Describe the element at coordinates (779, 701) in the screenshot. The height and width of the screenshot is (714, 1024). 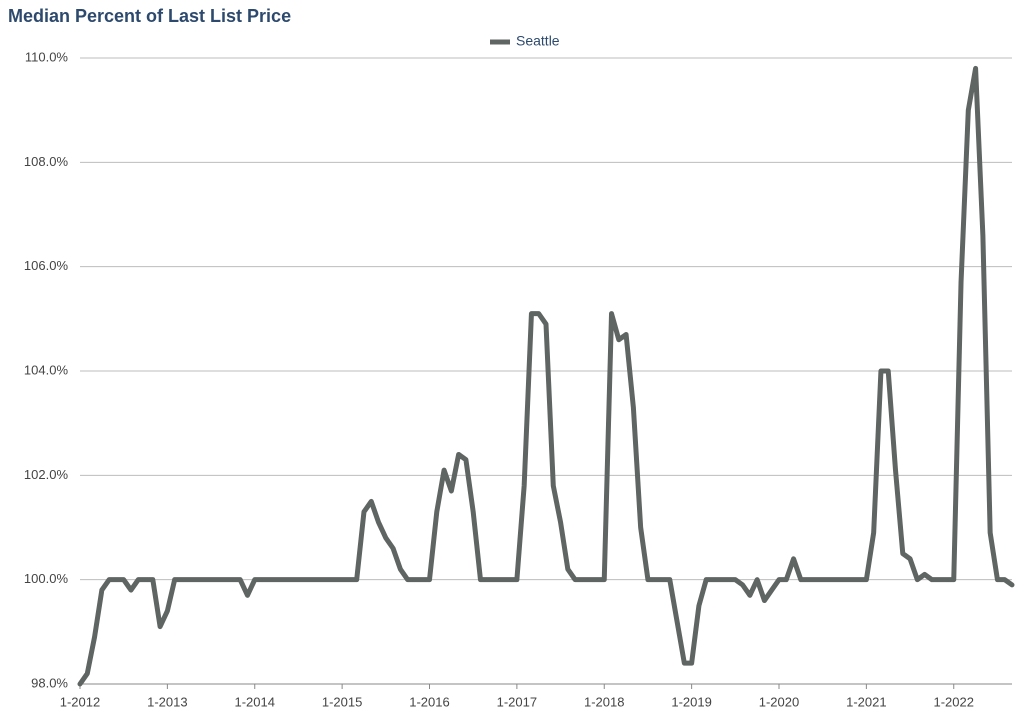
I see `x-tick-label: 1-2020` at that location.